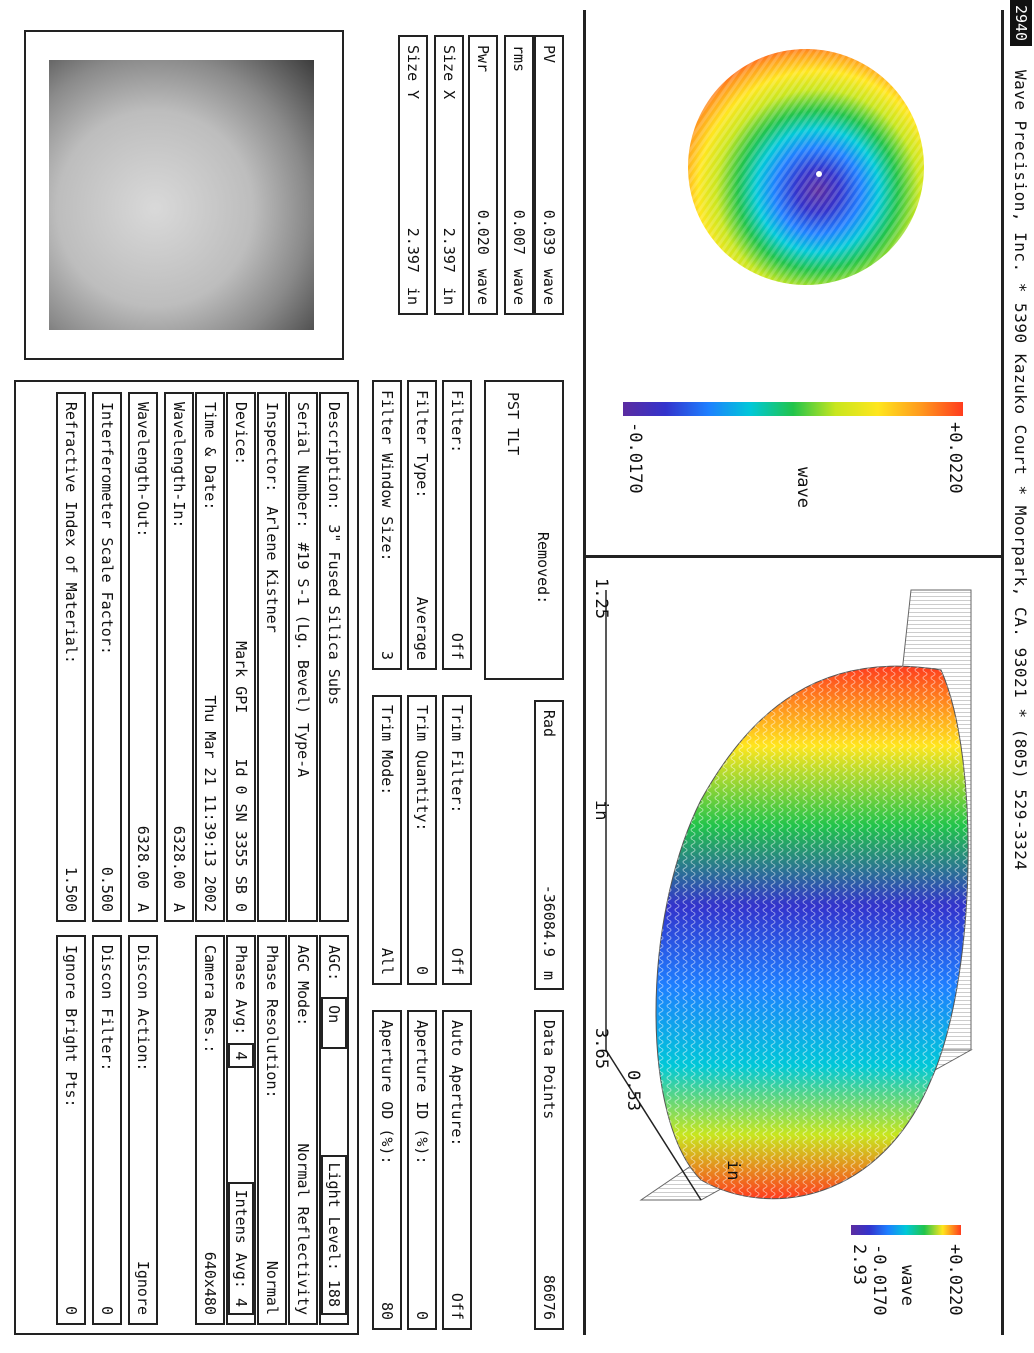 The image size is (1034, 1353). I want to click on intensity-image, so click(181, 195).